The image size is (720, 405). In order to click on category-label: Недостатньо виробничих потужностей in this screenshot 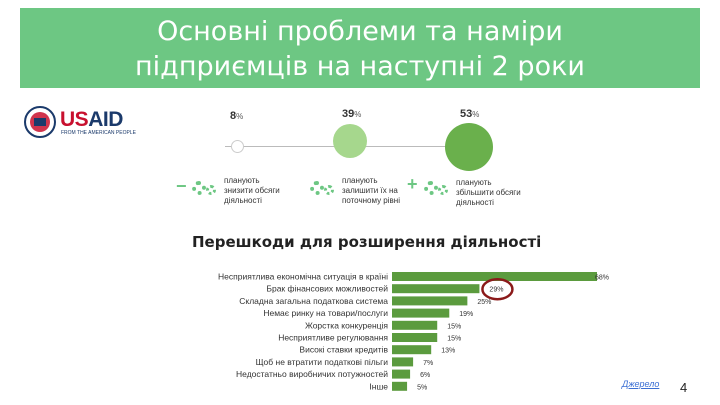, I will do `click(312, 374)`.